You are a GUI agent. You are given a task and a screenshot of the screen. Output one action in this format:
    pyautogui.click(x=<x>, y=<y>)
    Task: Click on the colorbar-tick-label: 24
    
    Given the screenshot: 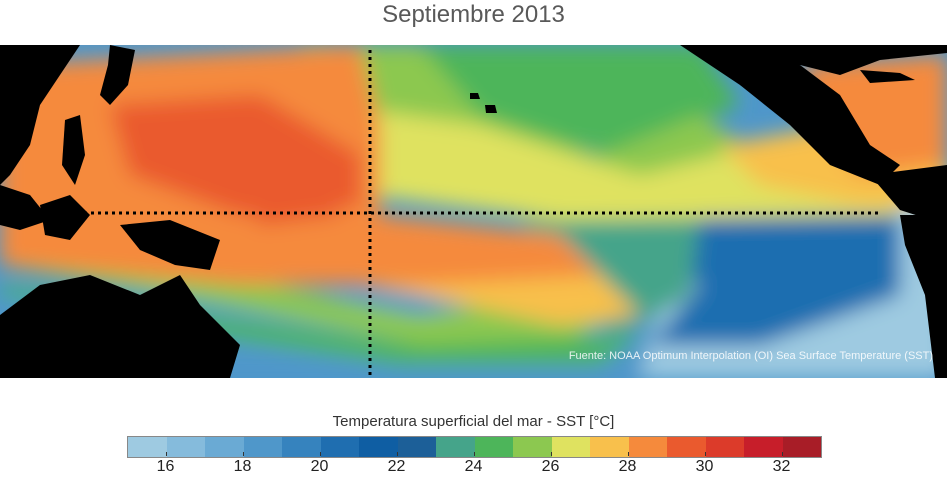 What is the action you would take?
    pyautogui.click(x=473, y=466)
    